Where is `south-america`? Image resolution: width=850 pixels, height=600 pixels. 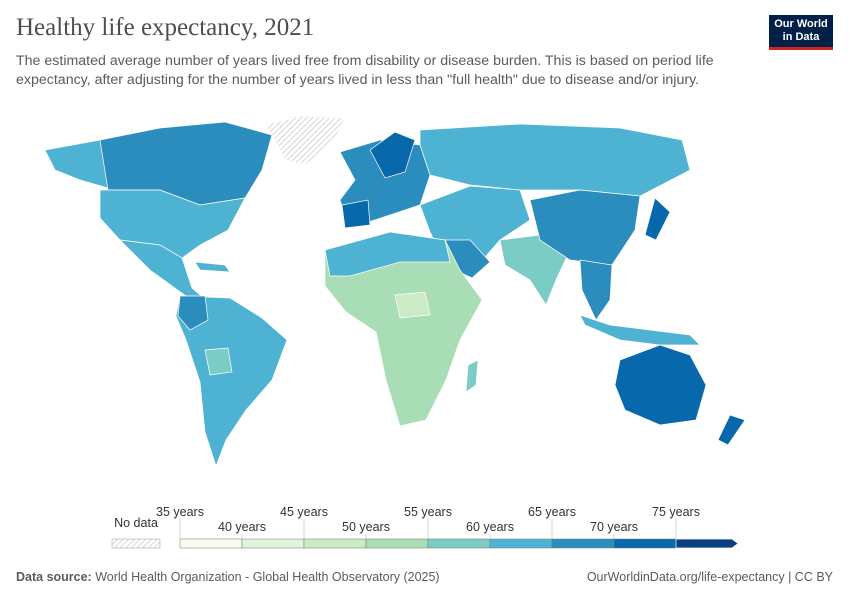 south-america is located at coordinates (231, 381).